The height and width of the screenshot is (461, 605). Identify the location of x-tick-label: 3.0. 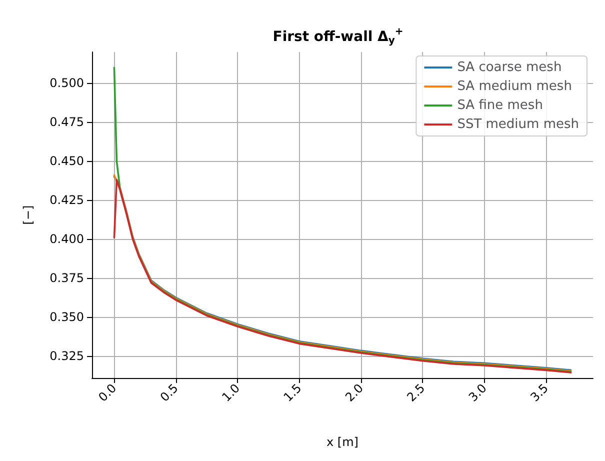
(478, 392).